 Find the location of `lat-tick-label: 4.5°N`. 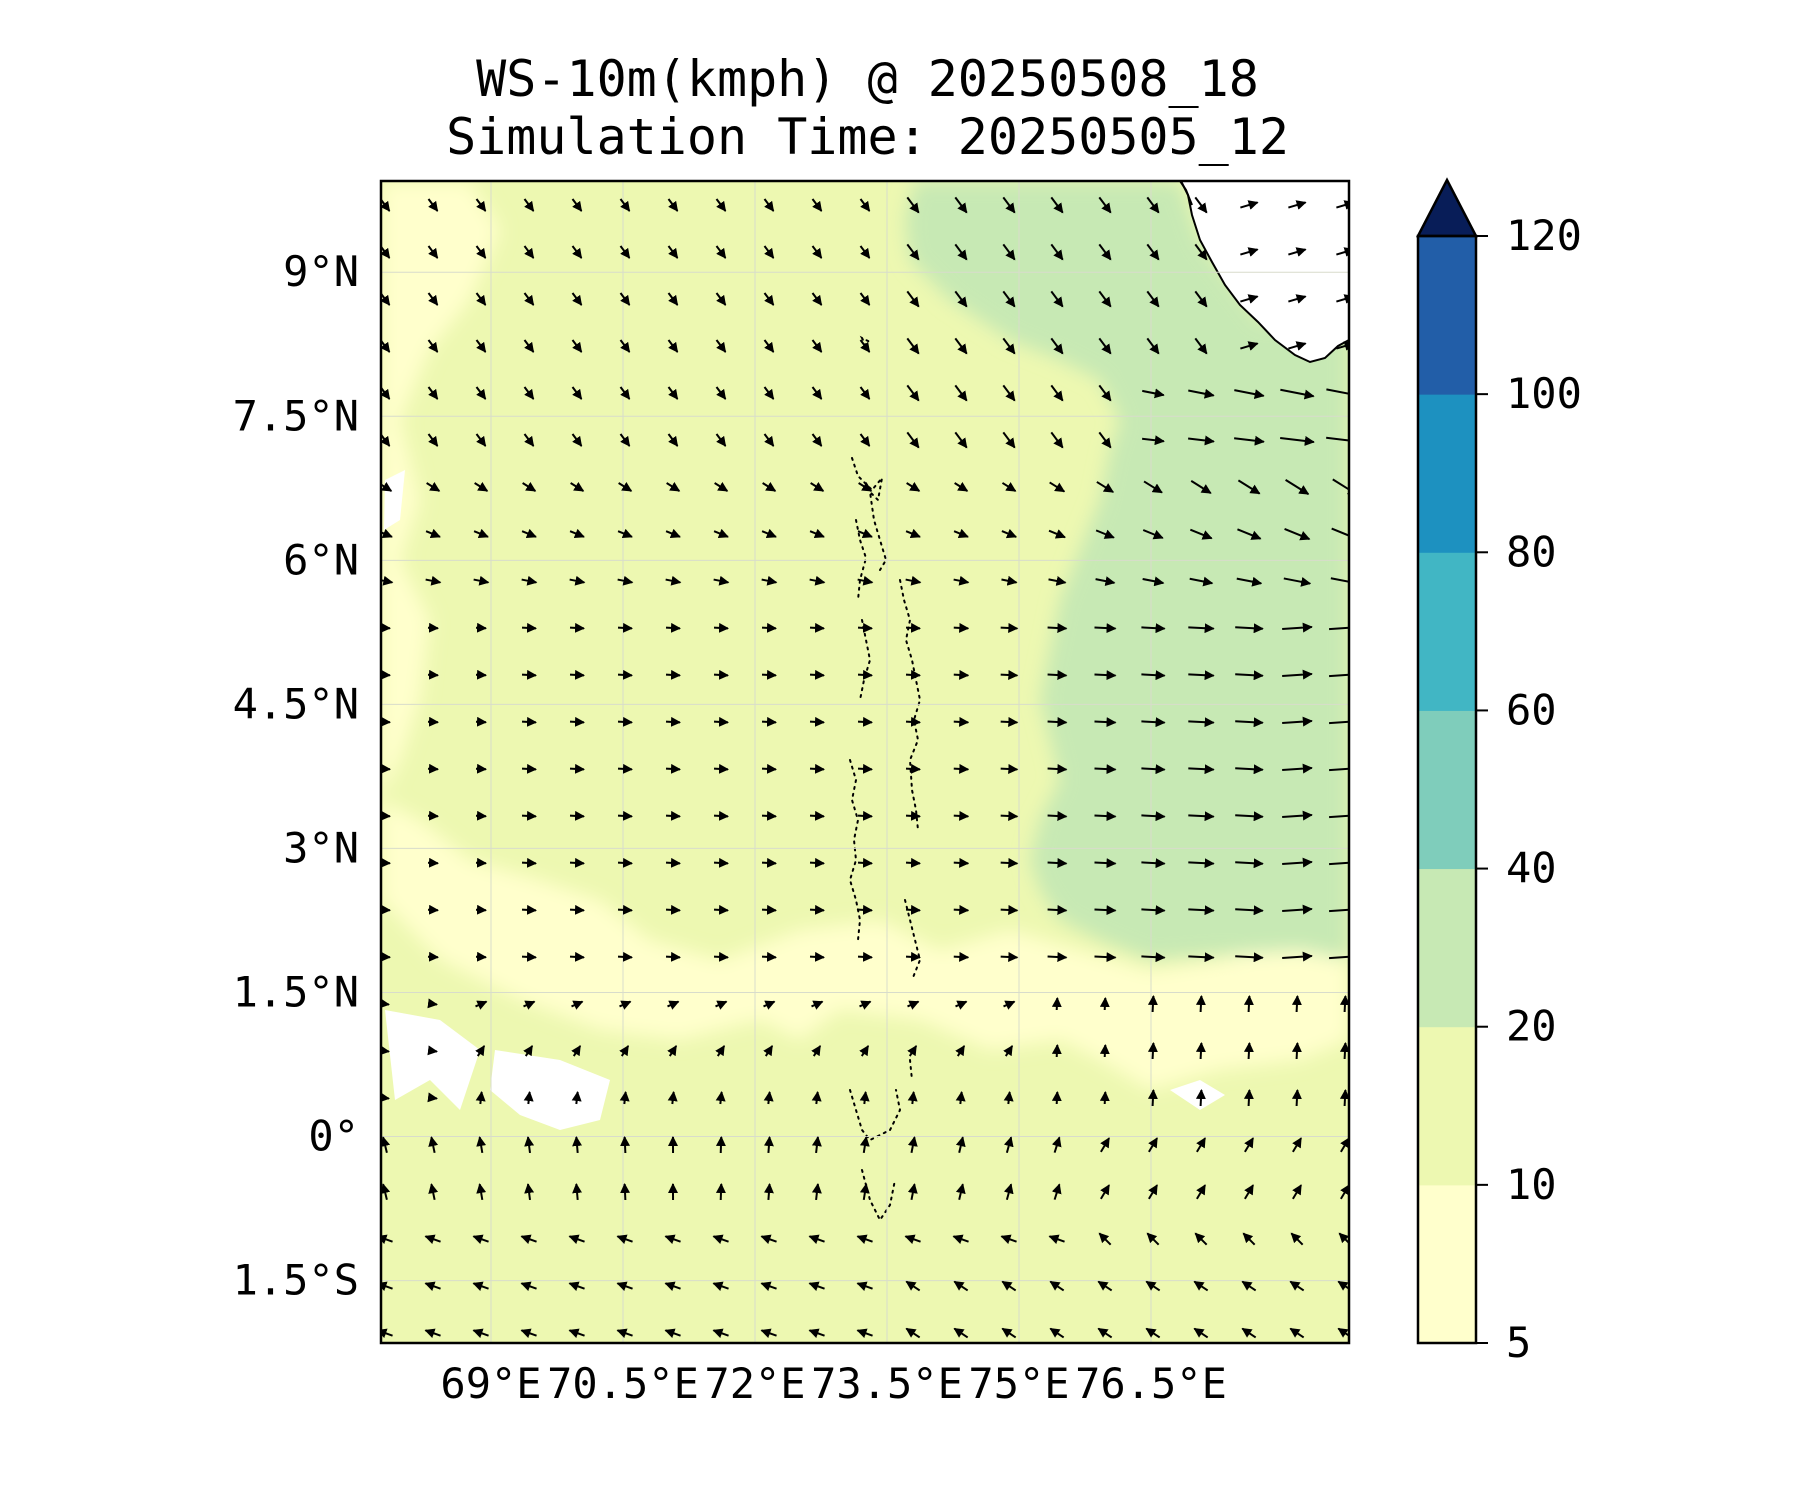

lat-tick-label: 4.5°N is located at coordinates (296, 703).